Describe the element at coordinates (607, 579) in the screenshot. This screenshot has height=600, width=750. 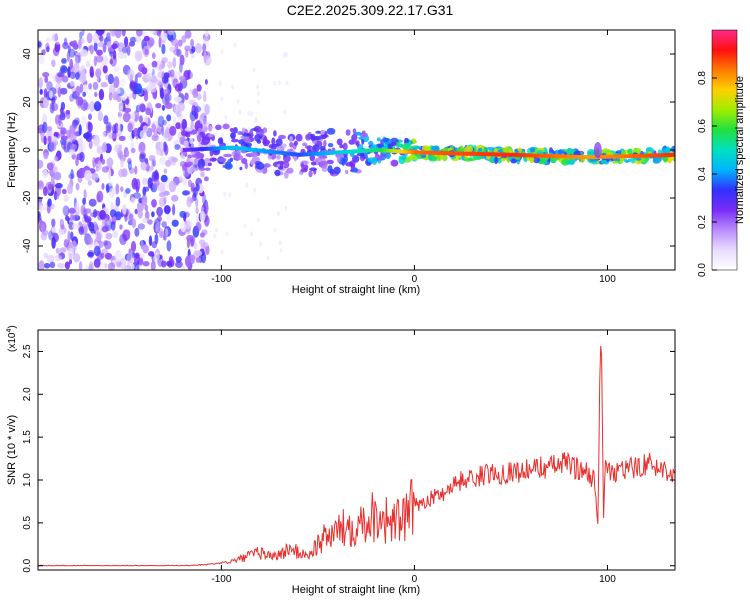
I see `x-tick-label: 100` at that location.